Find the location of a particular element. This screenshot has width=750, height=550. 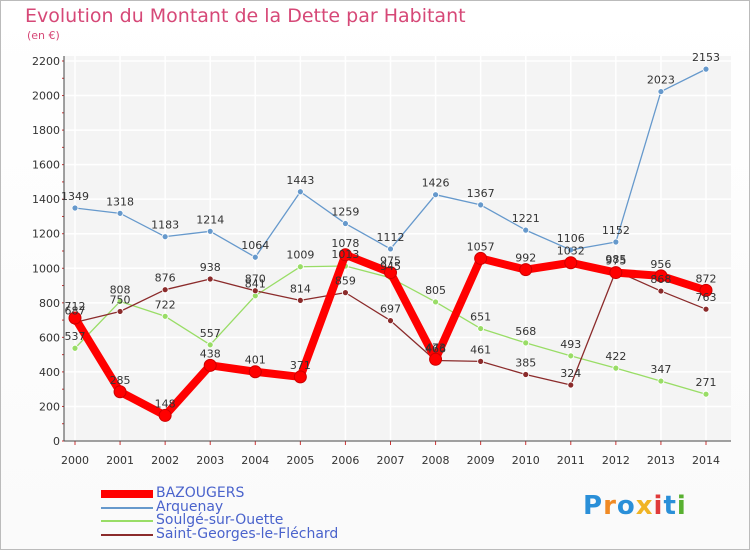

data-label: 1032 is located at coordinates (571, 251).